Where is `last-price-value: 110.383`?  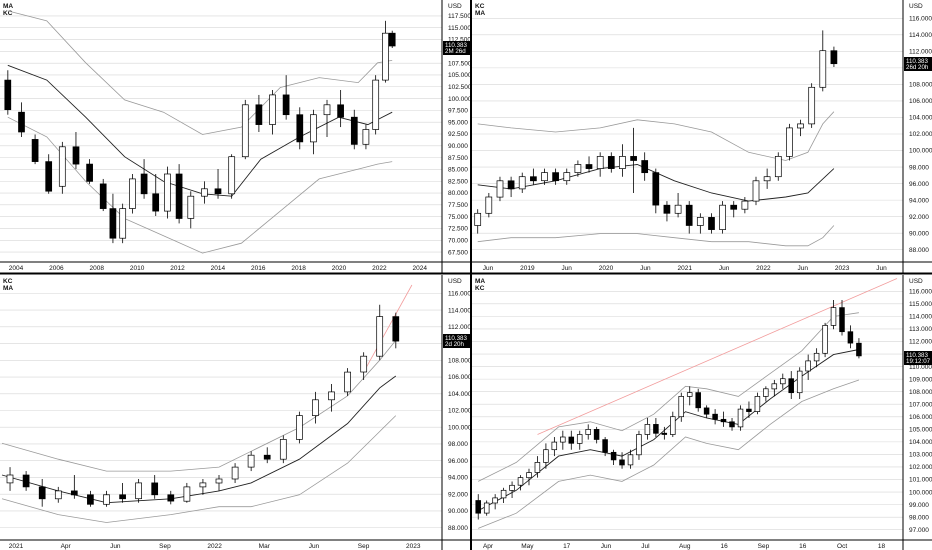 last-price-value: 110.383 is located at coordinates (456, 45).